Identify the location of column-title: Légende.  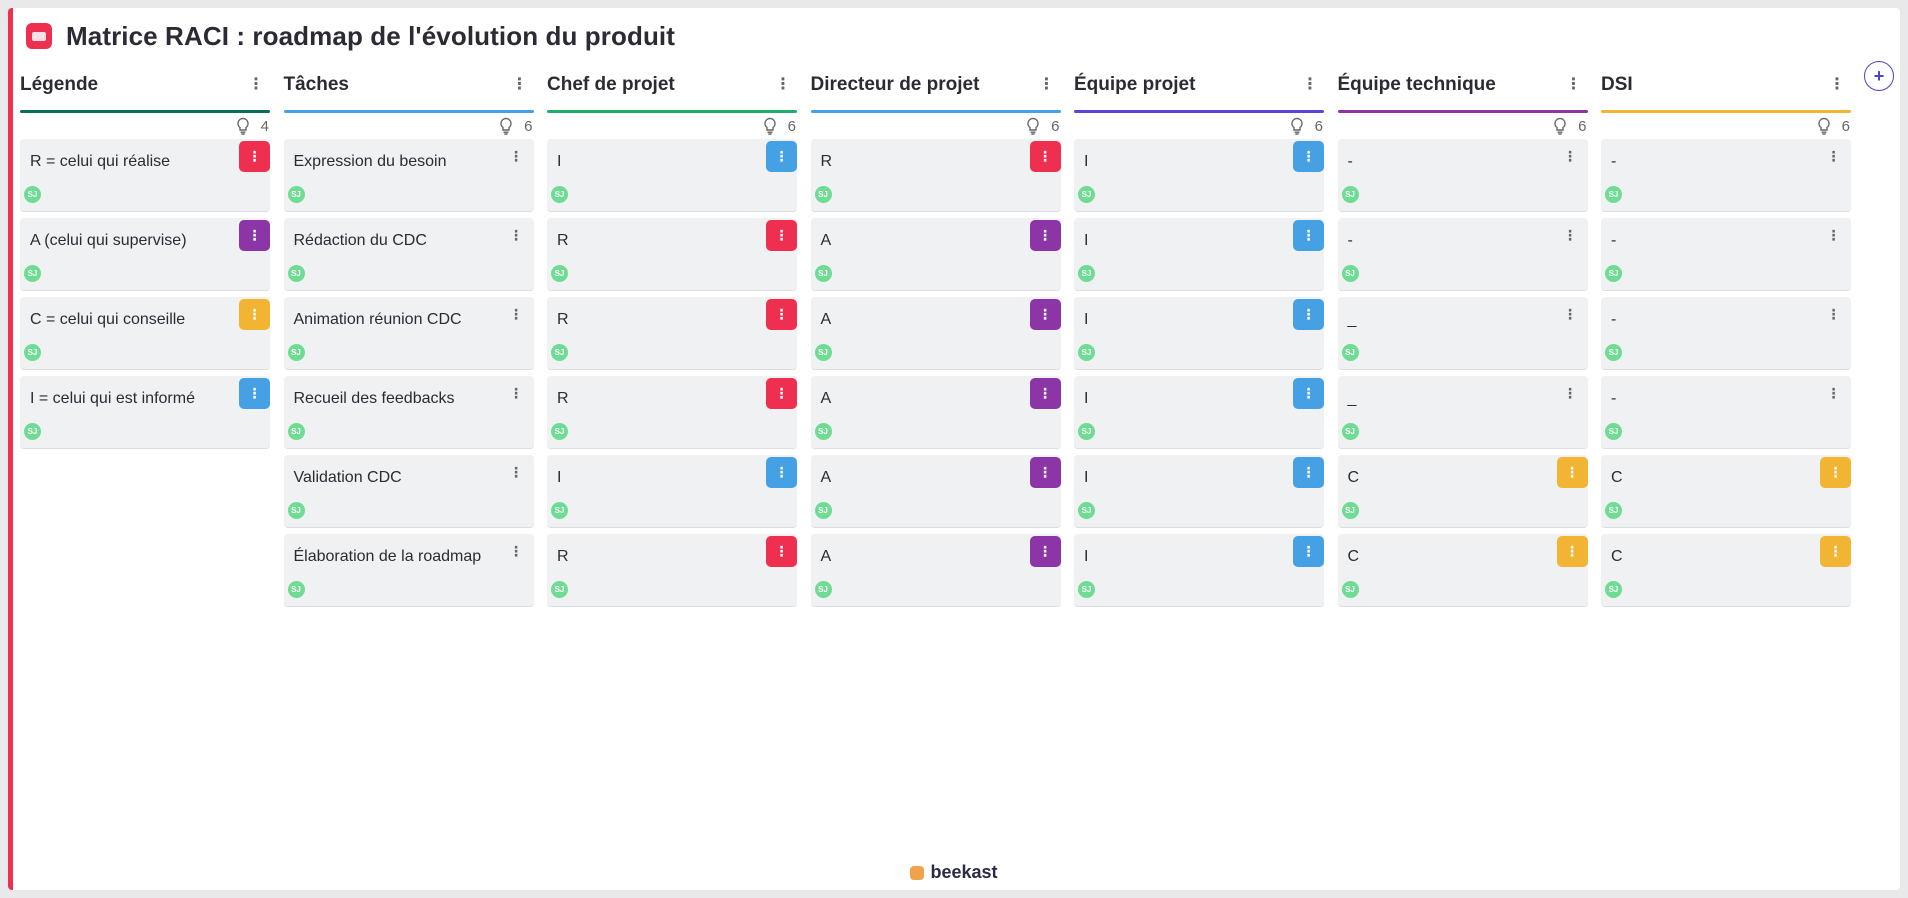
(59, 84).